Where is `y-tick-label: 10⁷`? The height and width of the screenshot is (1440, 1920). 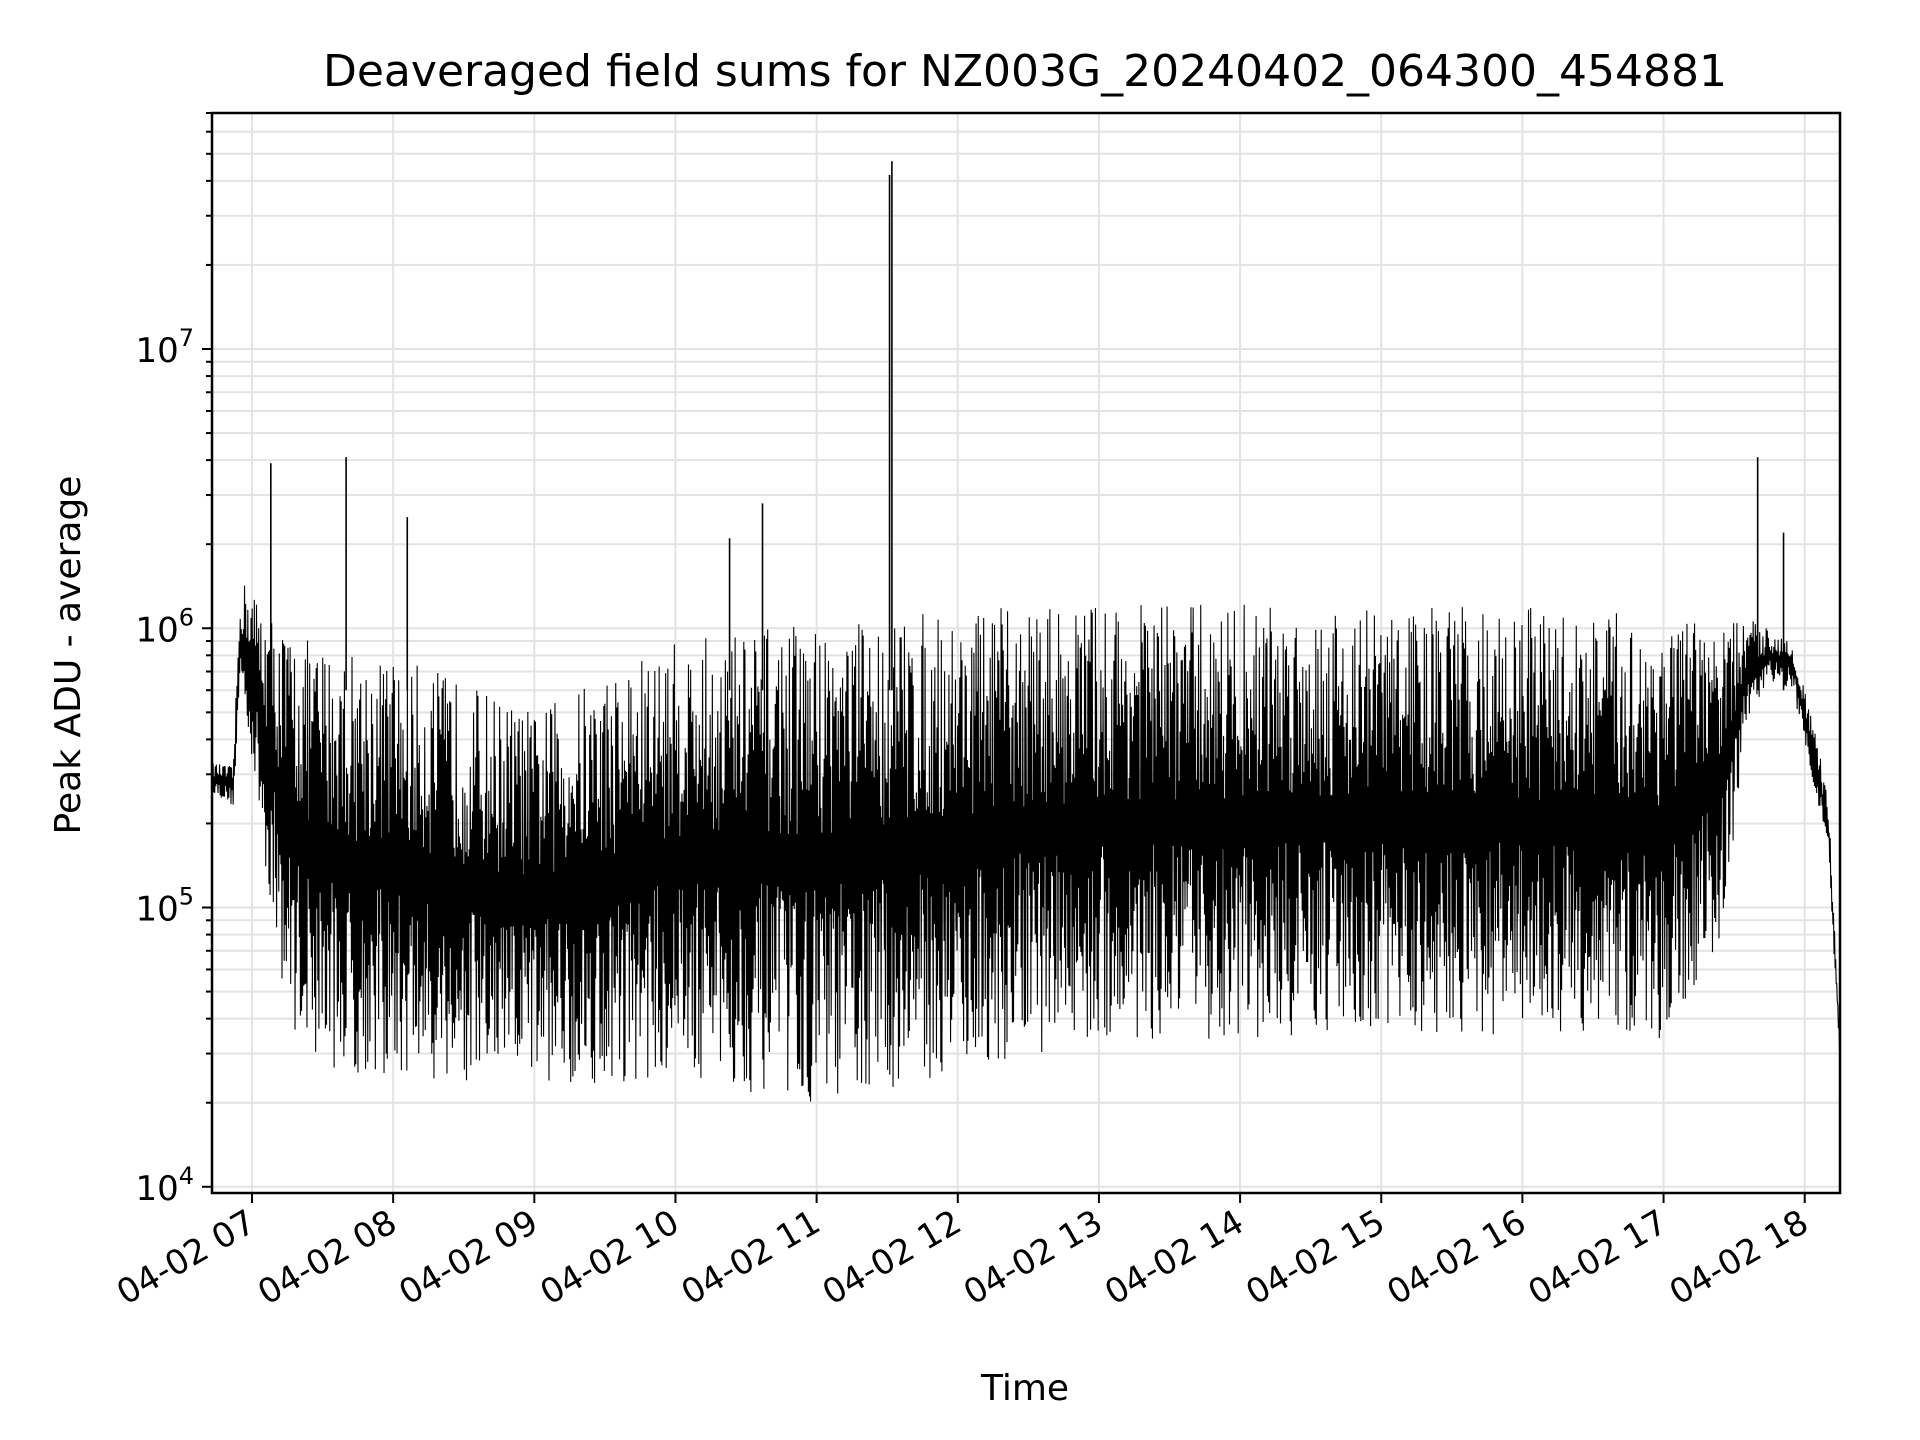
y-tick-label: 10⁷ is located at coordinates (164, 347).